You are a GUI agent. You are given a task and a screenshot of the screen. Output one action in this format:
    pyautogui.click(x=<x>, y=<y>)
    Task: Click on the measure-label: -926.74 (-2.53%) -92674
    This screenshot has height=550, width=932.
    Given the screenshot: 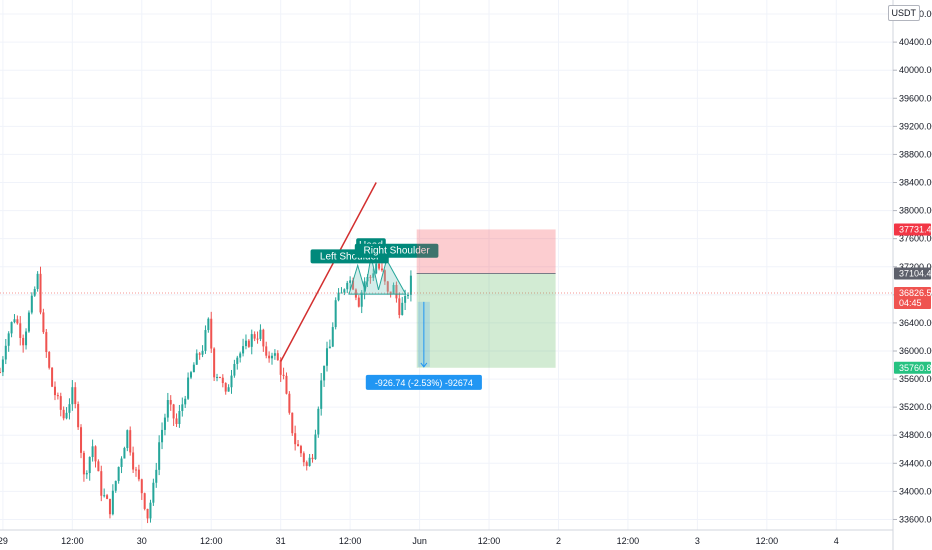 What is the action you would take?
    pyautogui.click(x=423, y=382)
    